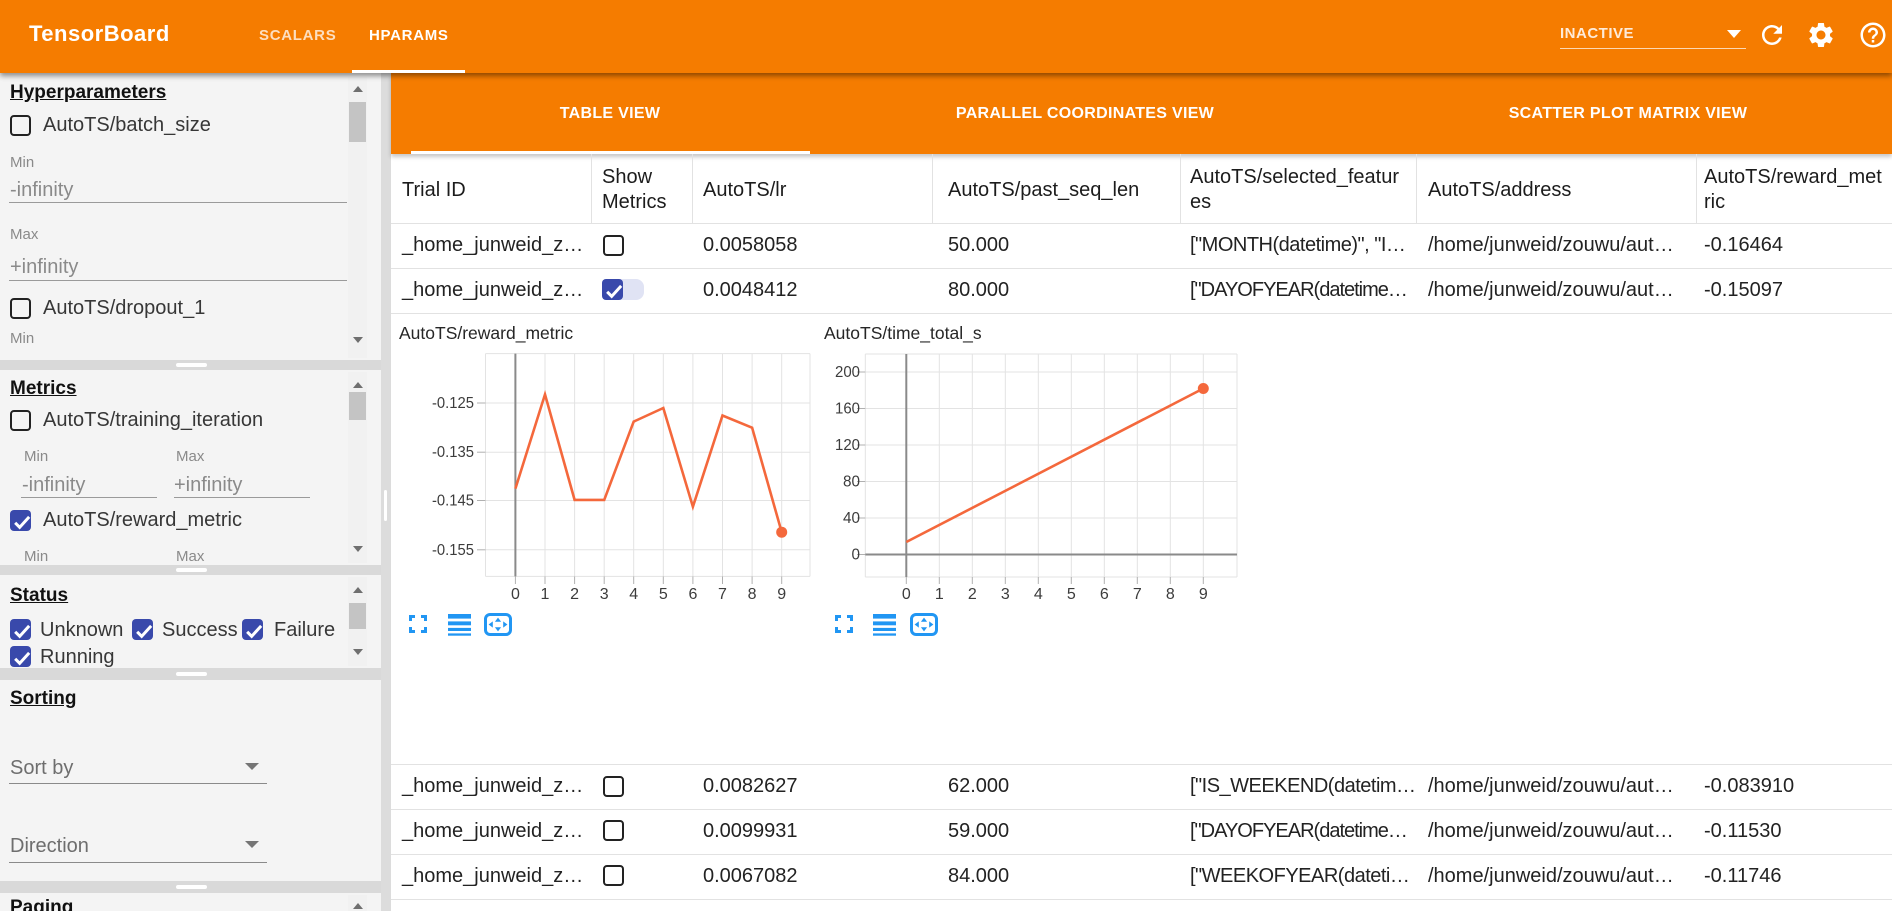 The height and width of the screenshot is (911, 1892). I want to click on svg-text: -0.135, so click(453, 452).